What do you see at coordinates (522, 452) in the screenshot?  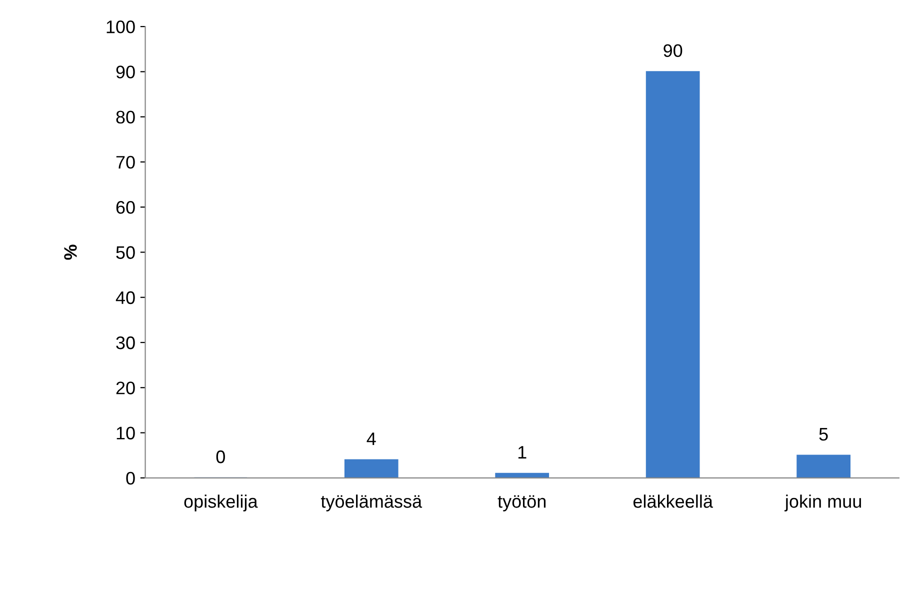 I see `data-label: 1` at bounding box center [522, 452].